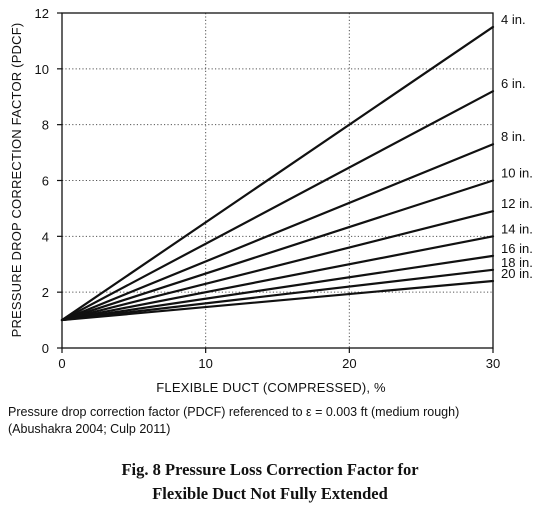 This screenshot has width=540, height=508. What do you see at coordinates (45, 125) in the screenshot?
I see `y-tick-label: 8` at bounding box center [45, 125].